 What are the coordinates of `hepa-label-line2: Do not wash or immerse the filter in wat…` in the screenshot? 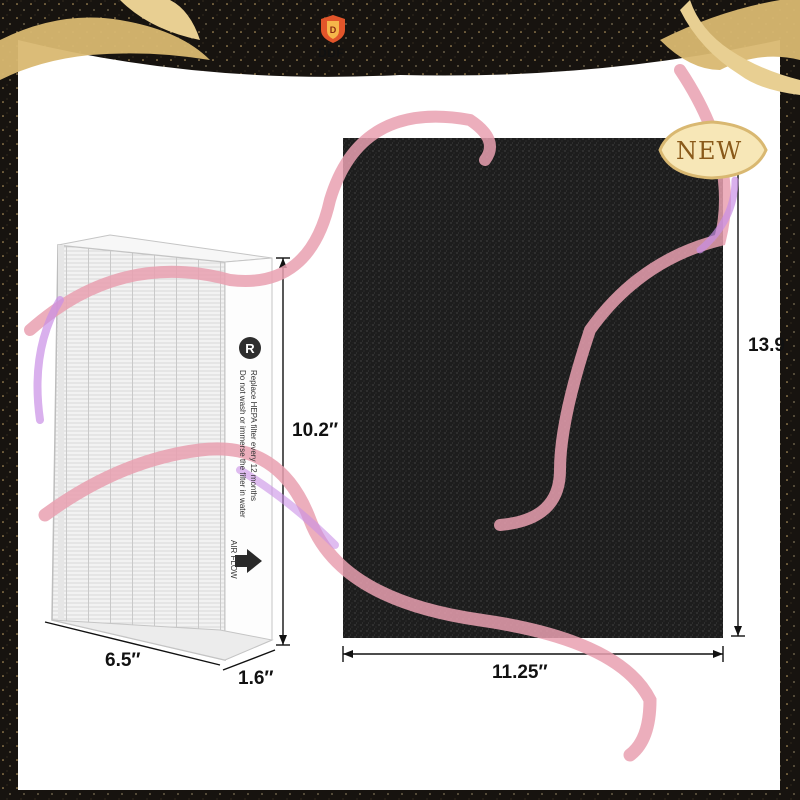 It's located at (242, 444).